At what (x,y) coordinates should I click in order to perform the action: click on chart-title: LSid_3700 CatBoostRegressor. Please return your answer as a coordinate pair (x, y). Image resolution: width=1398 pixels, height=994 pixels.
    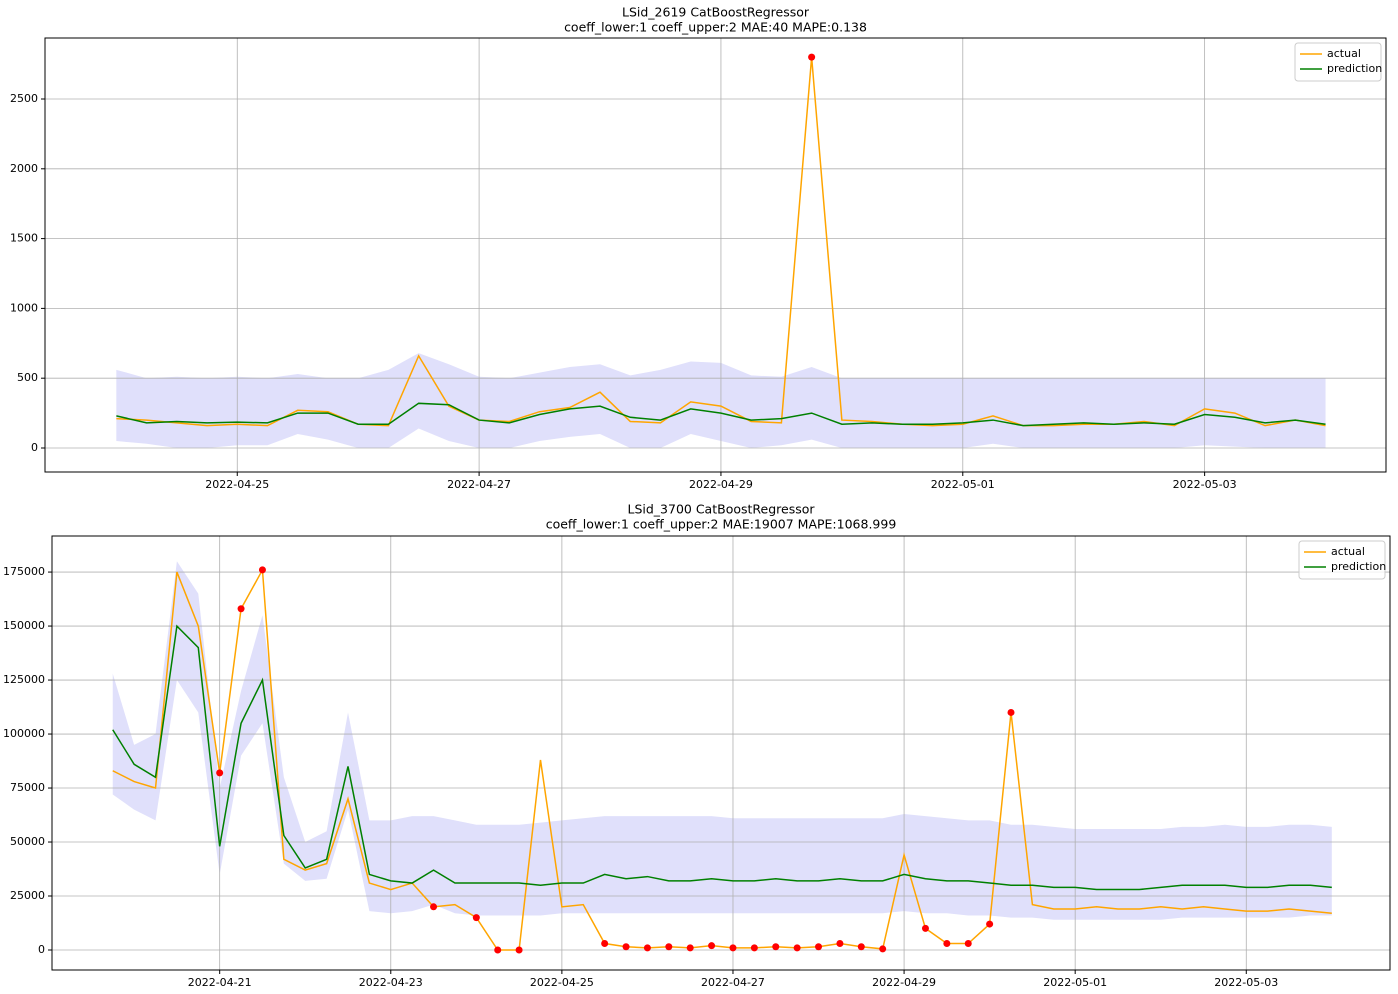
    Looking at the image, I should click on (721, 509).